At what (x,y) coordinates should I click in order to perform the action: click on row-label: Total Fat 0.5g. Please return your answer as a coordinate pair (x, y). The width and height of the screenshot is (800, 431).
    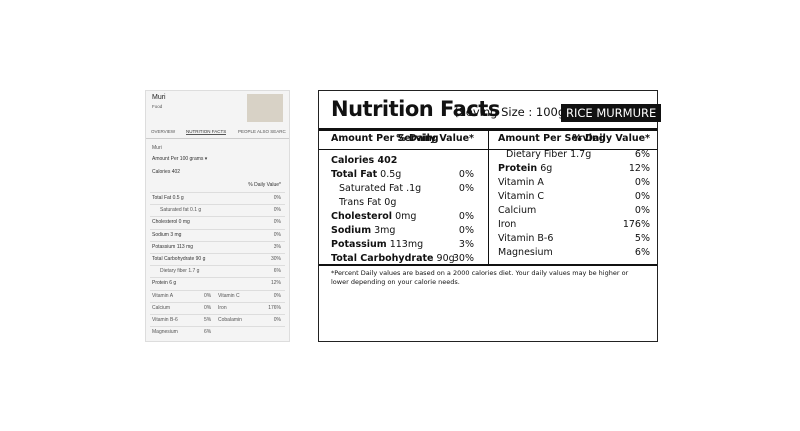
    Looking at the image, I should click on (366, 174).